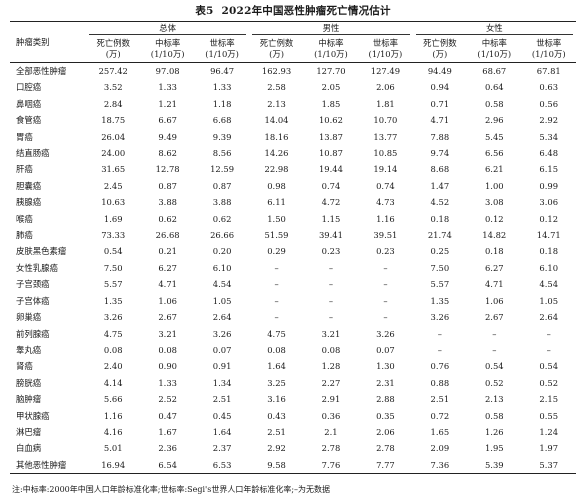 The image size is (586, 500). Describe the element at coordinates (331, 103) in the screenshot. I see `value-cell: 1.85` at that location.